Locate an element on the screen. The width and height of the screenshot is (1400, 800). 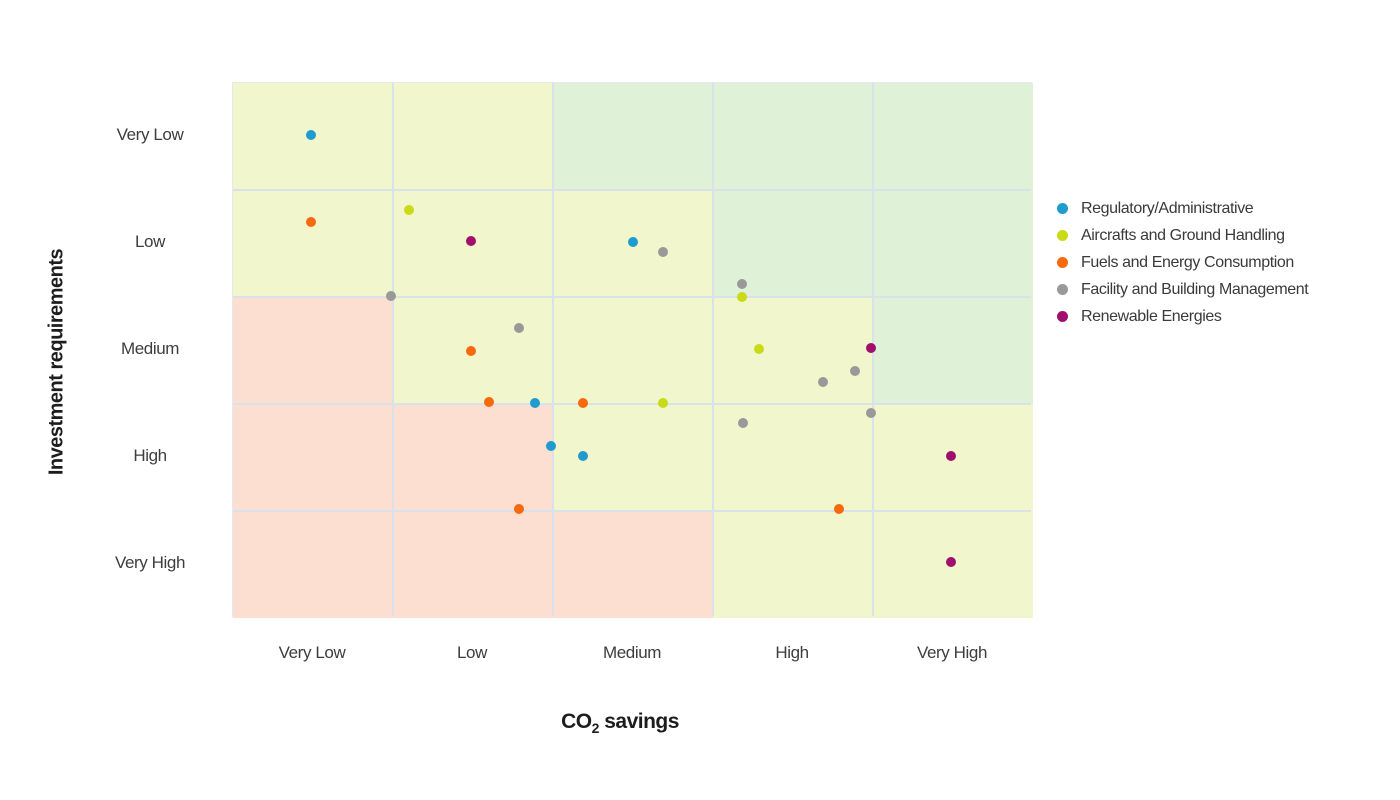
y-axis-tick-label: Very High is located at coordinates (150, 562).